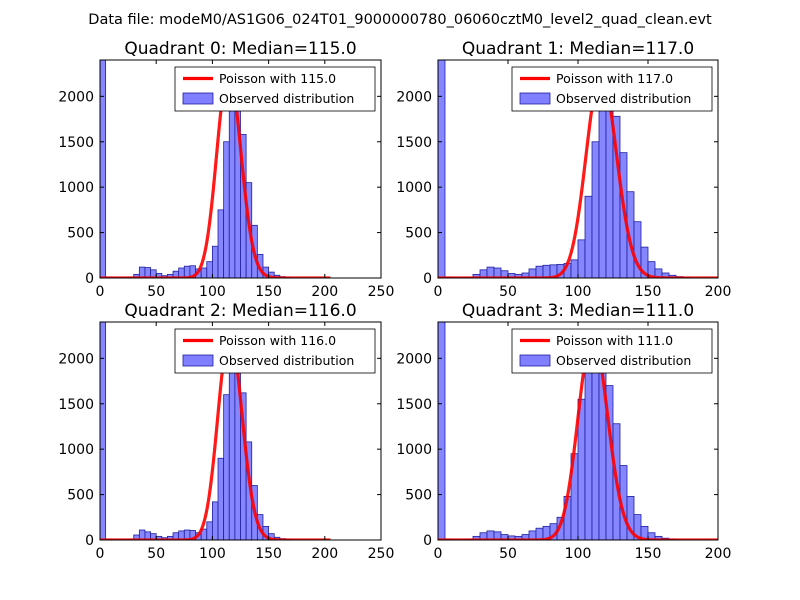  What do you see at coordinates (614, 340) in the screenshot?
I see `legend-label-poisson: Poisson with 111.0` at bounding box center [614, 340].